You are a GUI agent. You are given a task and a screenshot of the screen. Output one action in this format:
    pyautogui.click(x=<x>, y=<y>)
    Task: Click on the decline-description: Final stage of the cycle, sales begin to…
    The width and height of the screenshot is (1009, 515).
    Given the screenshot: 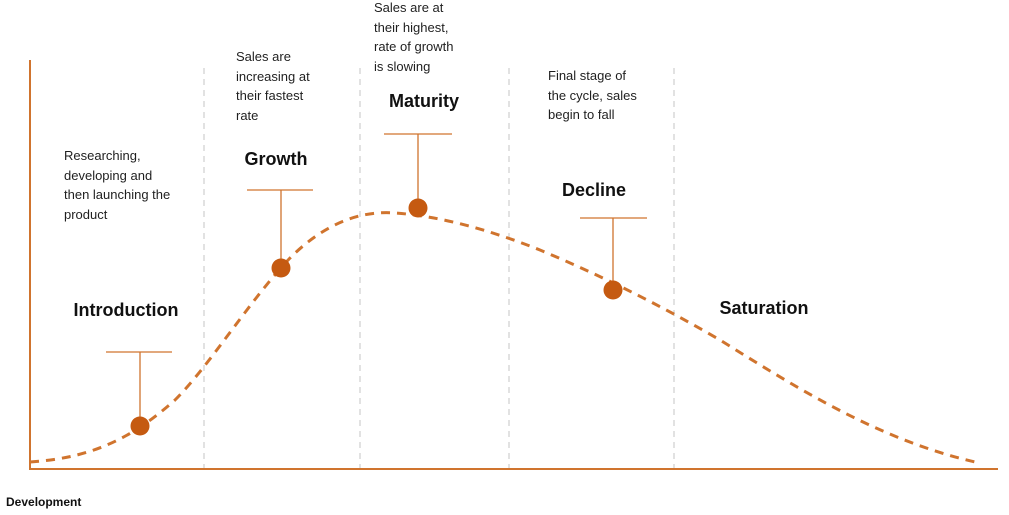 What is the action you would take?
    pyautogui.click(x=592, y=95)
    